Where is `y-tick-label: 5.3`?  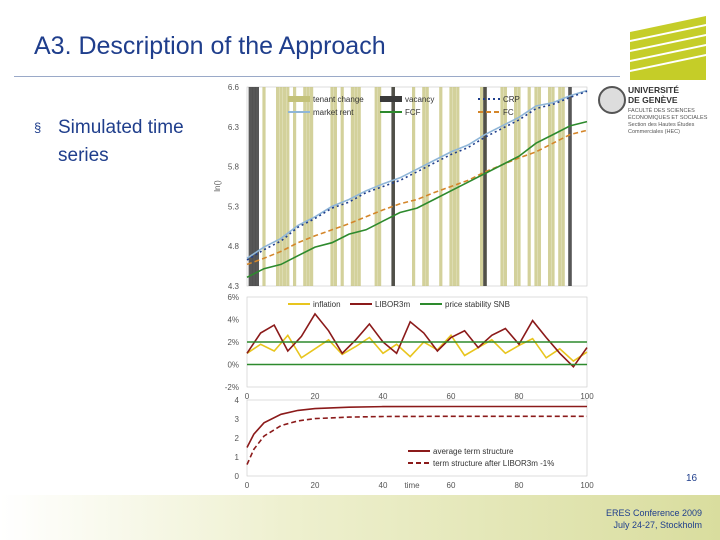 y-tick-label: 5.3 is located at coordinates (234, 206).